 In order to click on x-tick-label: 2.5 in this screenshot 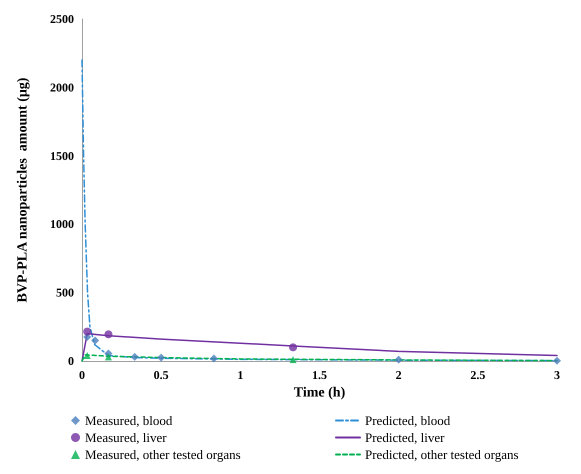, I will do `click(478, 375)`.